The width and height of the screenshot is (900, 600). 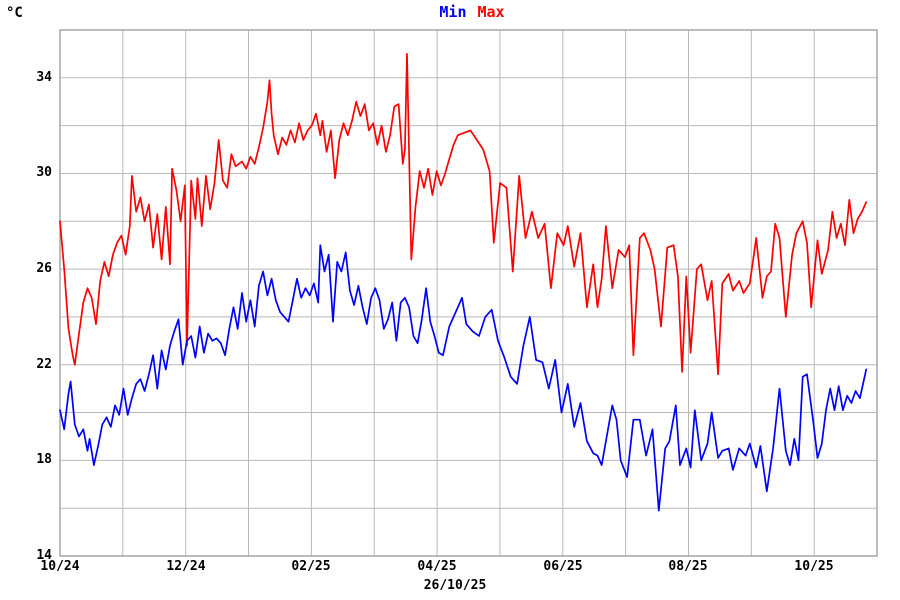 I want to click on y-axis-unit-label: °C, so click(x=14, y=13).